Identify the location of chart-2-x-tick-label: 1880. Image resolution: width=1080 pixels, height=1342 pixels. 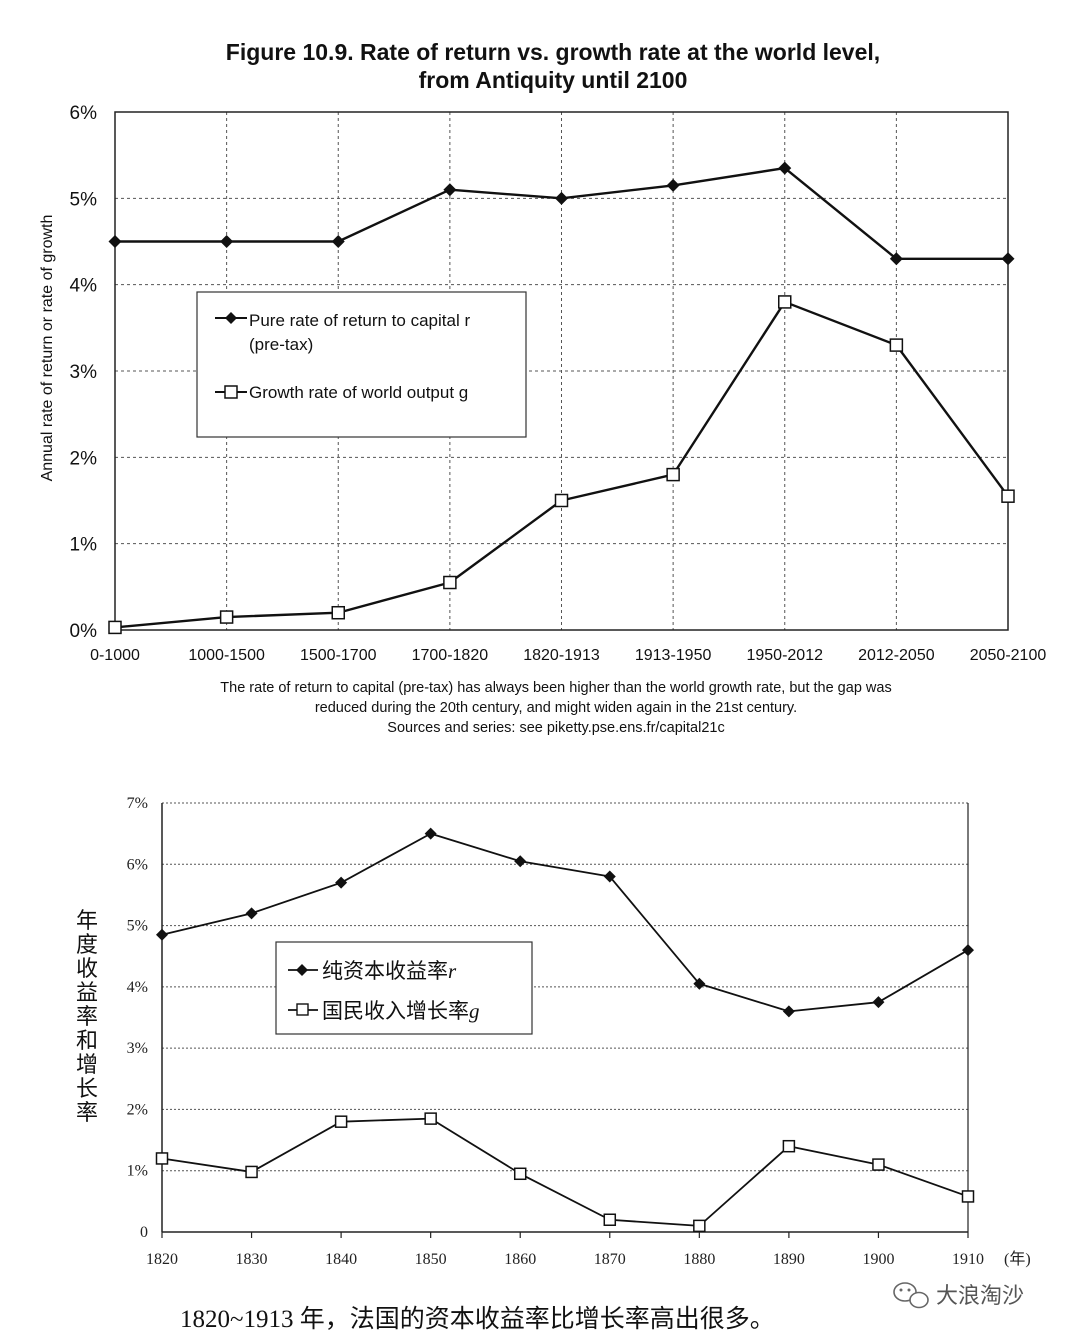
(699, 1259).